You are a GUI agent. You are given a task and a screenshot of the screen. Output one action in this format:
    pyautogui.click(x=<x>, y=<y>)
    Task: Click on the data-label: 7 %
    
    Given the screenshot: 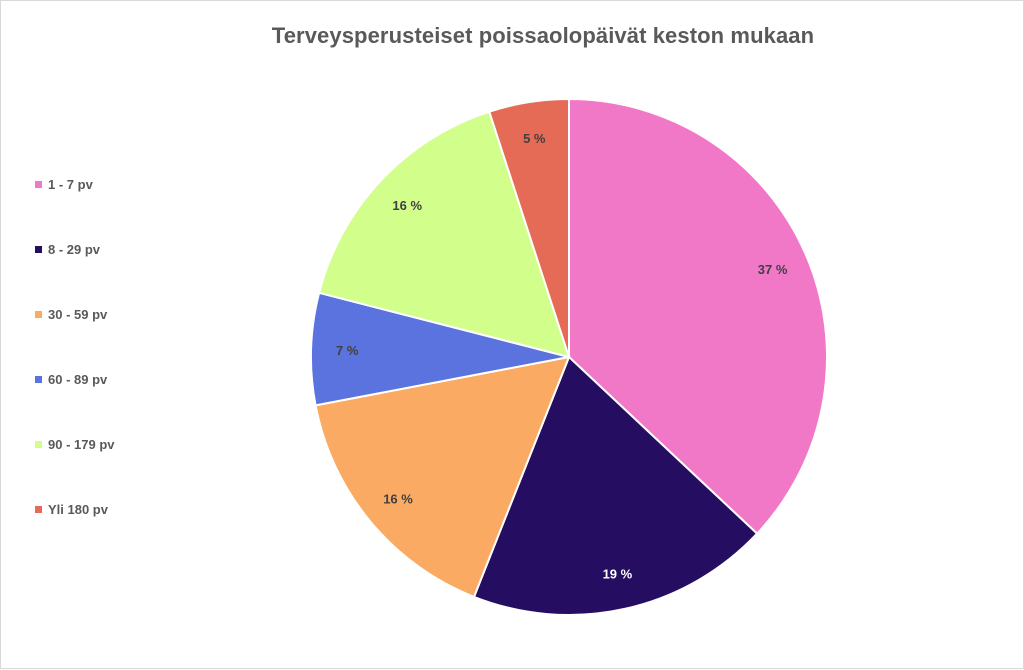 What is the action you would take?
    pyautogui.click(x=347, y=350)
    